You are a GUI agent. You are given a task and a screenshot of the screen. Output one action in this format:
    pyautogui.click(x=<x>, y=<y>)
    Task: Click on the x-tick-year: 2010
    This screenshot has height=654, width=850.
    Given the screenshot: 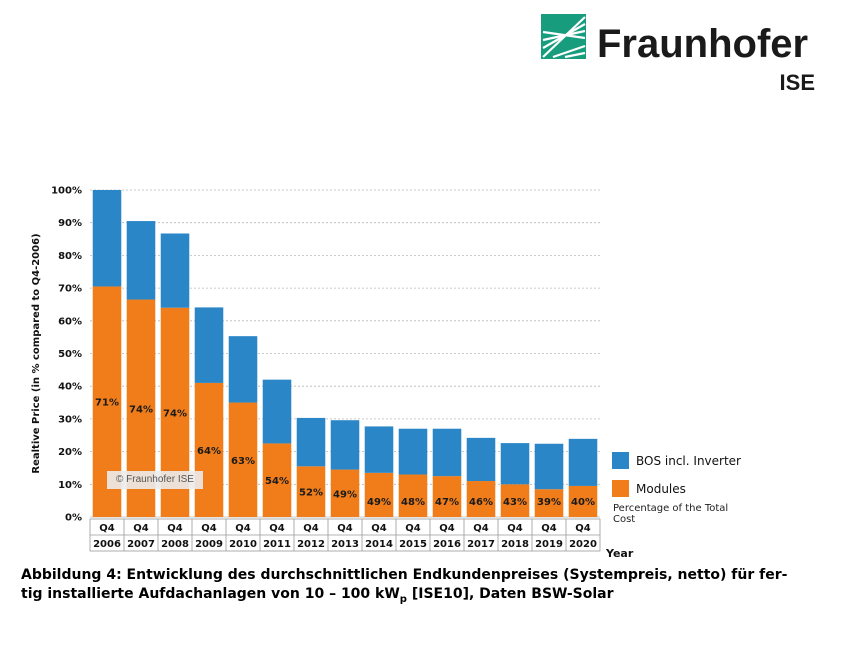 What is the action you would take?
    pyautogui.click(x=243, y=544)
    